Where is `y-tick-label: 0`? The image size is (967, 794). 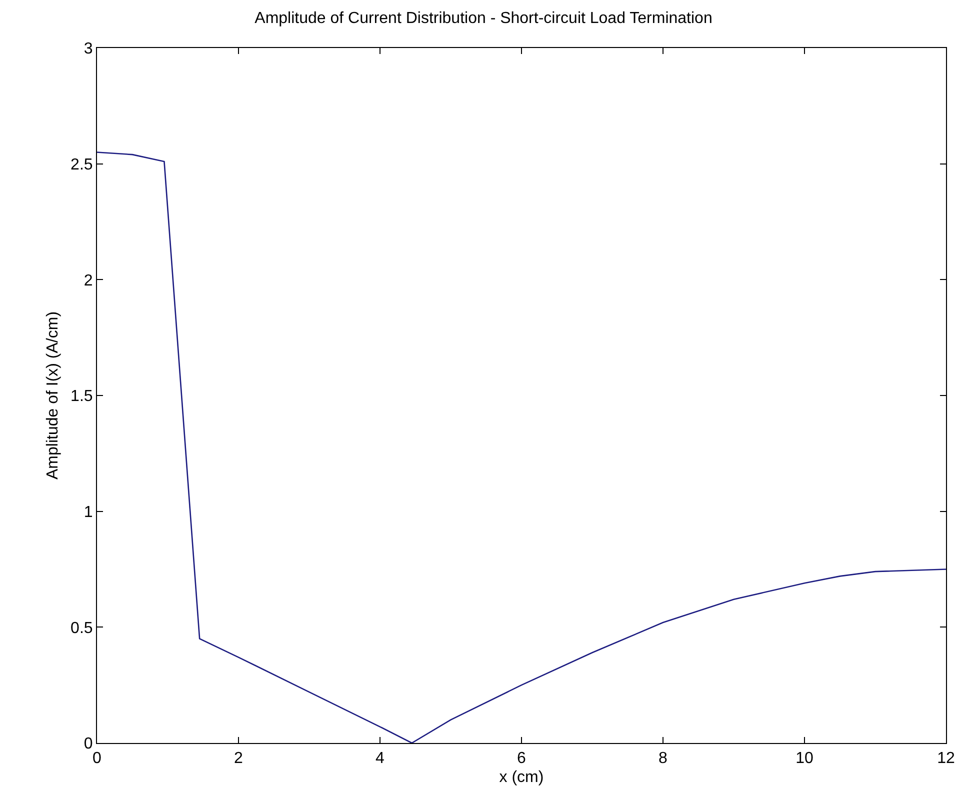 y-tick-label: 0 is located at coordinates (88, 744).